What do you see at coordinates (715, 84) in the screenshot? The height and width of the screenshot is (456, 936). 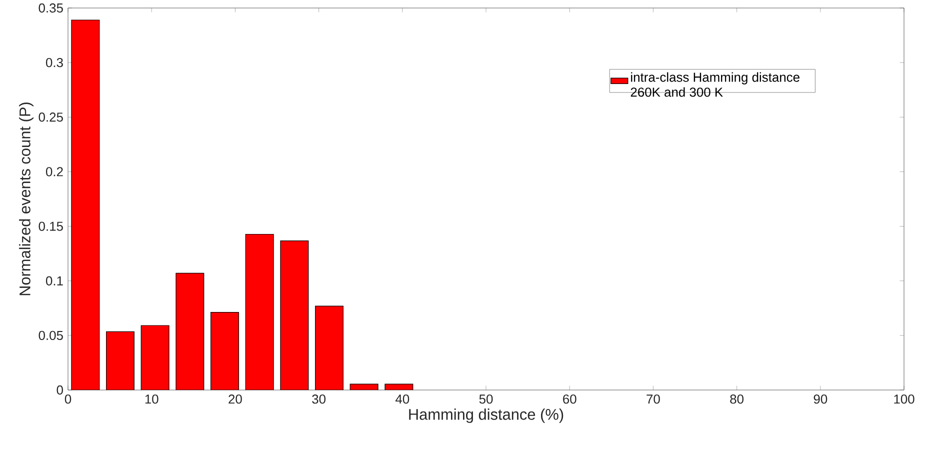 I see `legend-label: intra-class Hamming distance 260K and 300 K` at bounding box center [715, 84].